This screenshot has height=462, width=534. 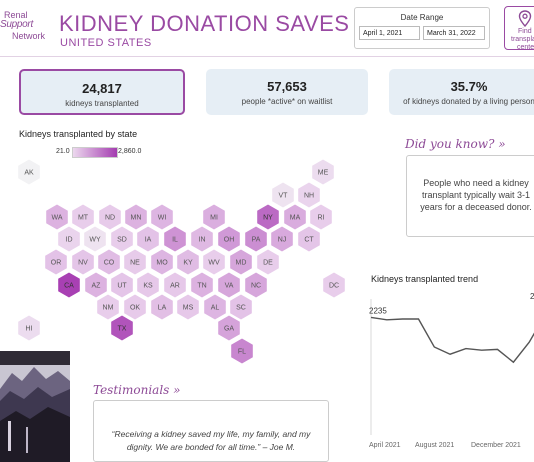 I want to click on state-tile-co: CO, so click(x=109, y=262).